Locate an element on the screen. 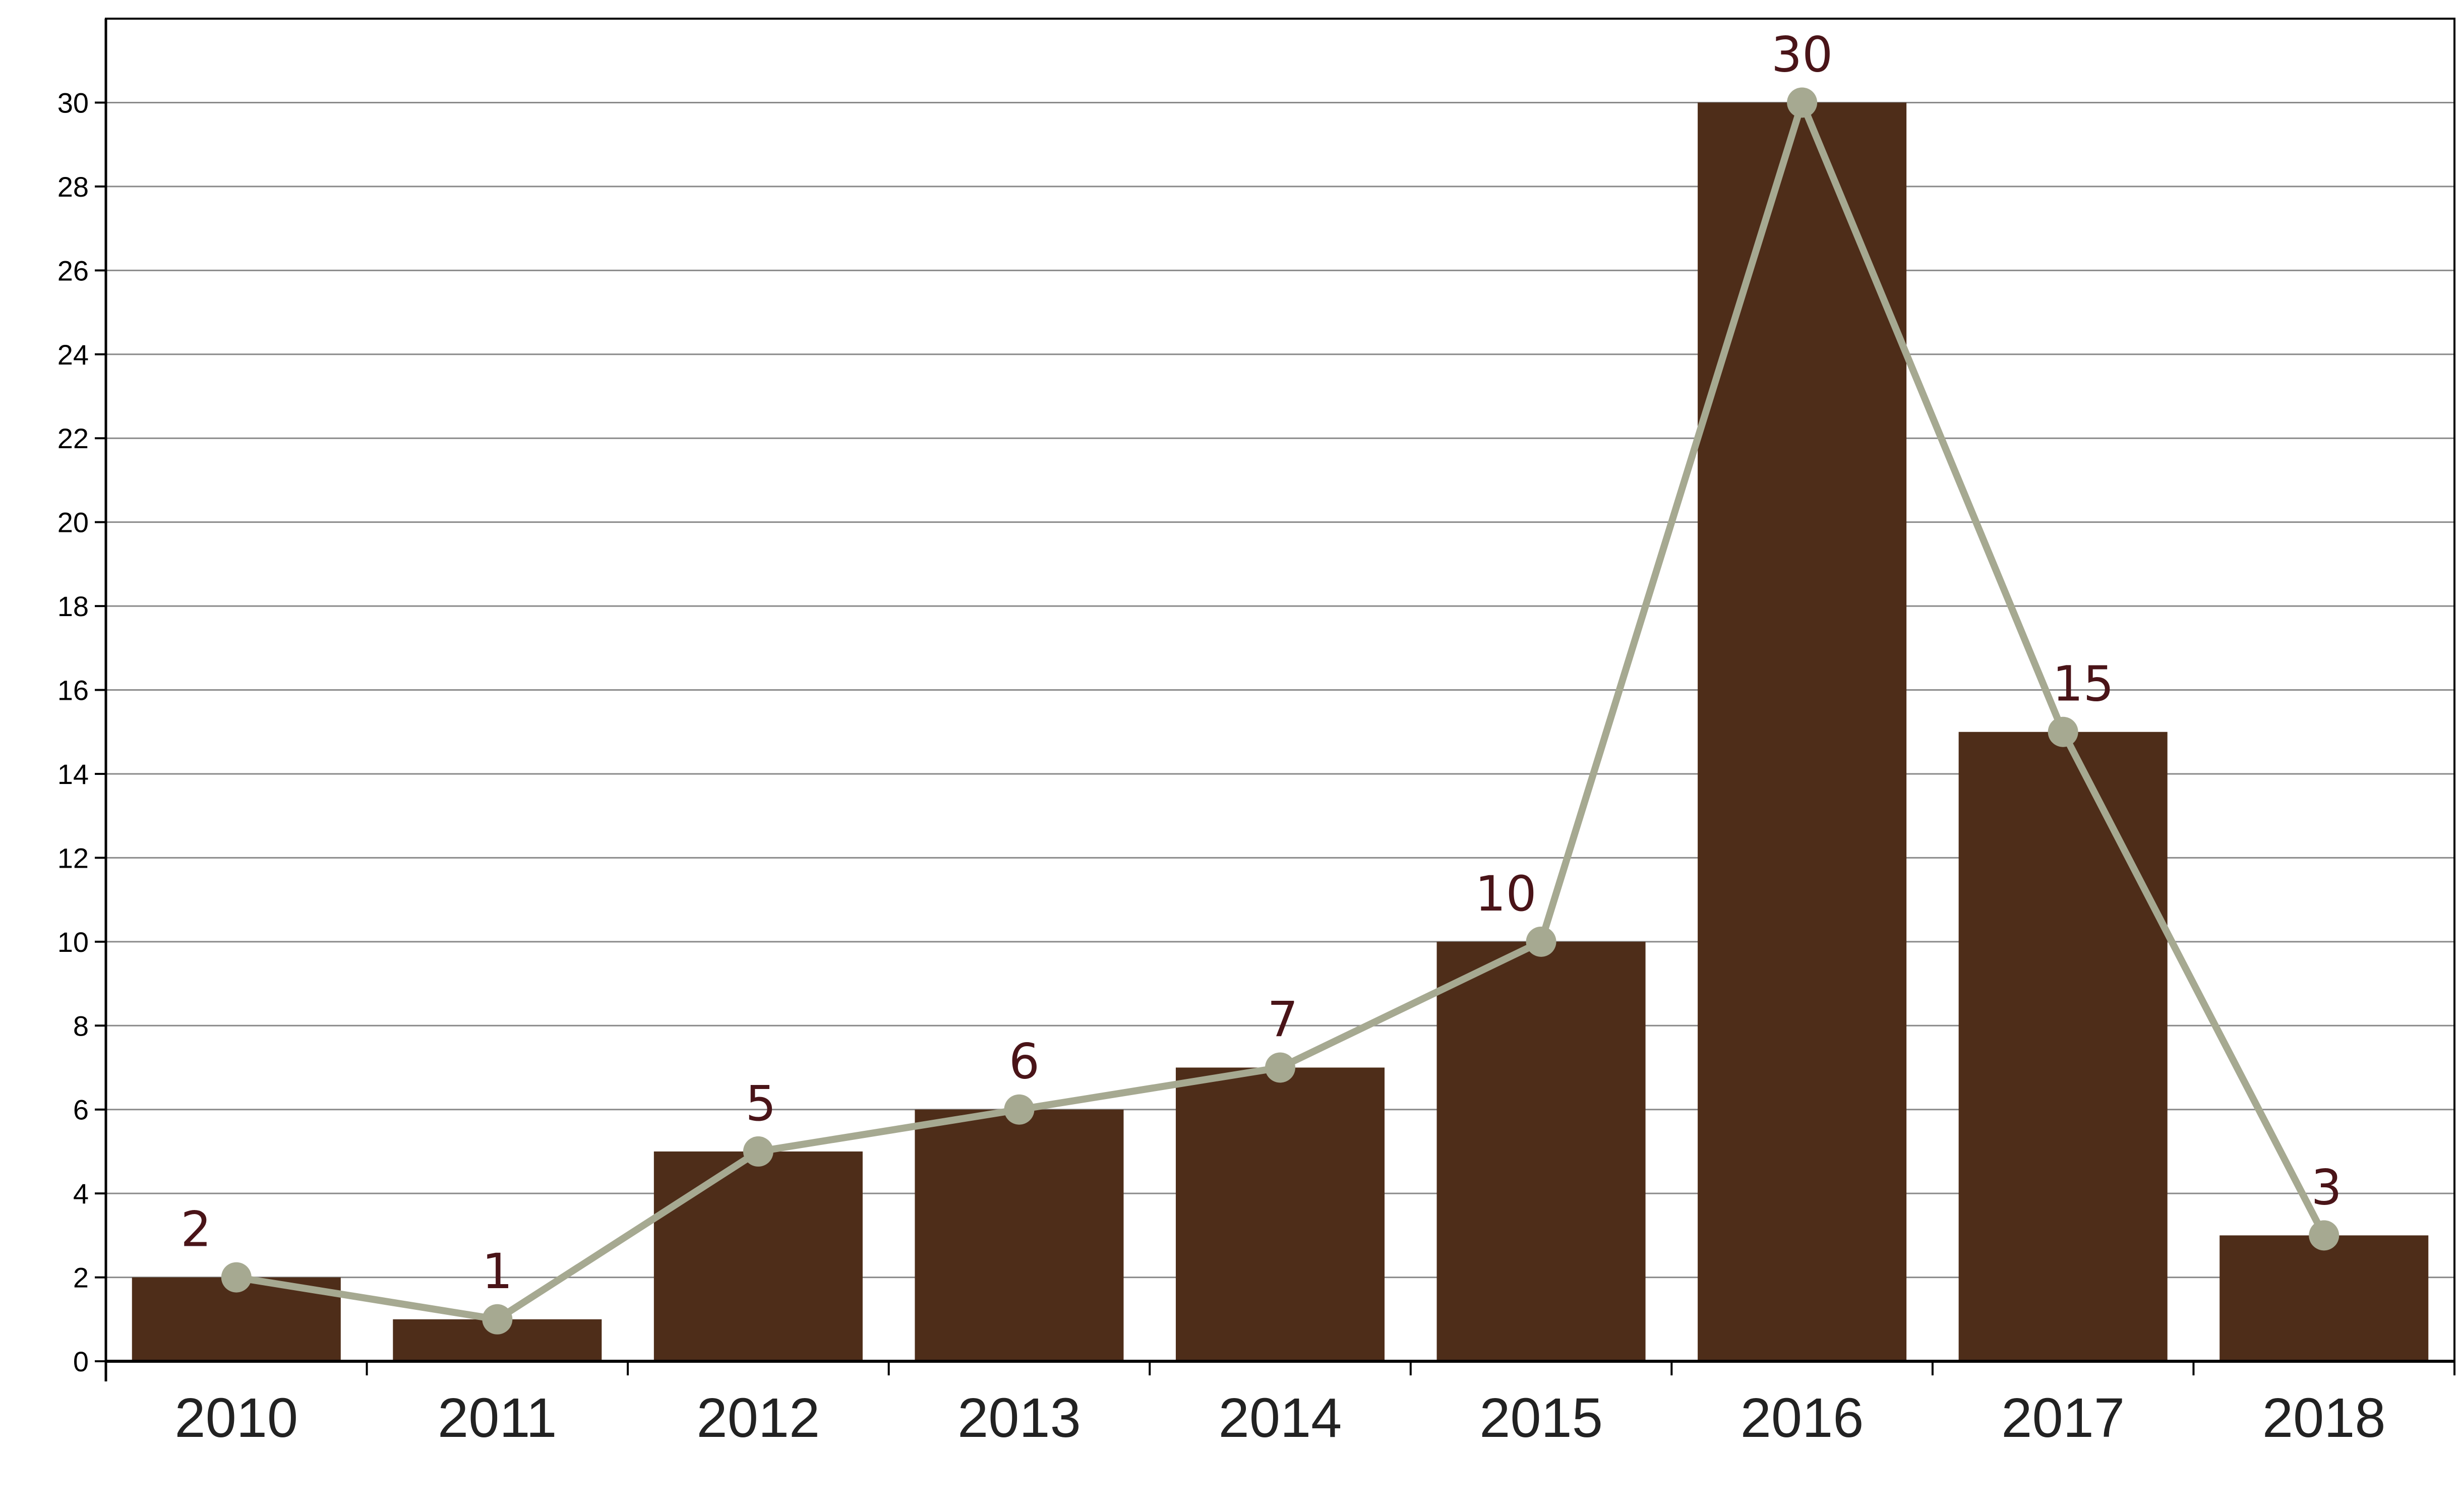 This screenshot has width=2459, height=1512. bar-2013 is located at coordinates (1020, 1235).